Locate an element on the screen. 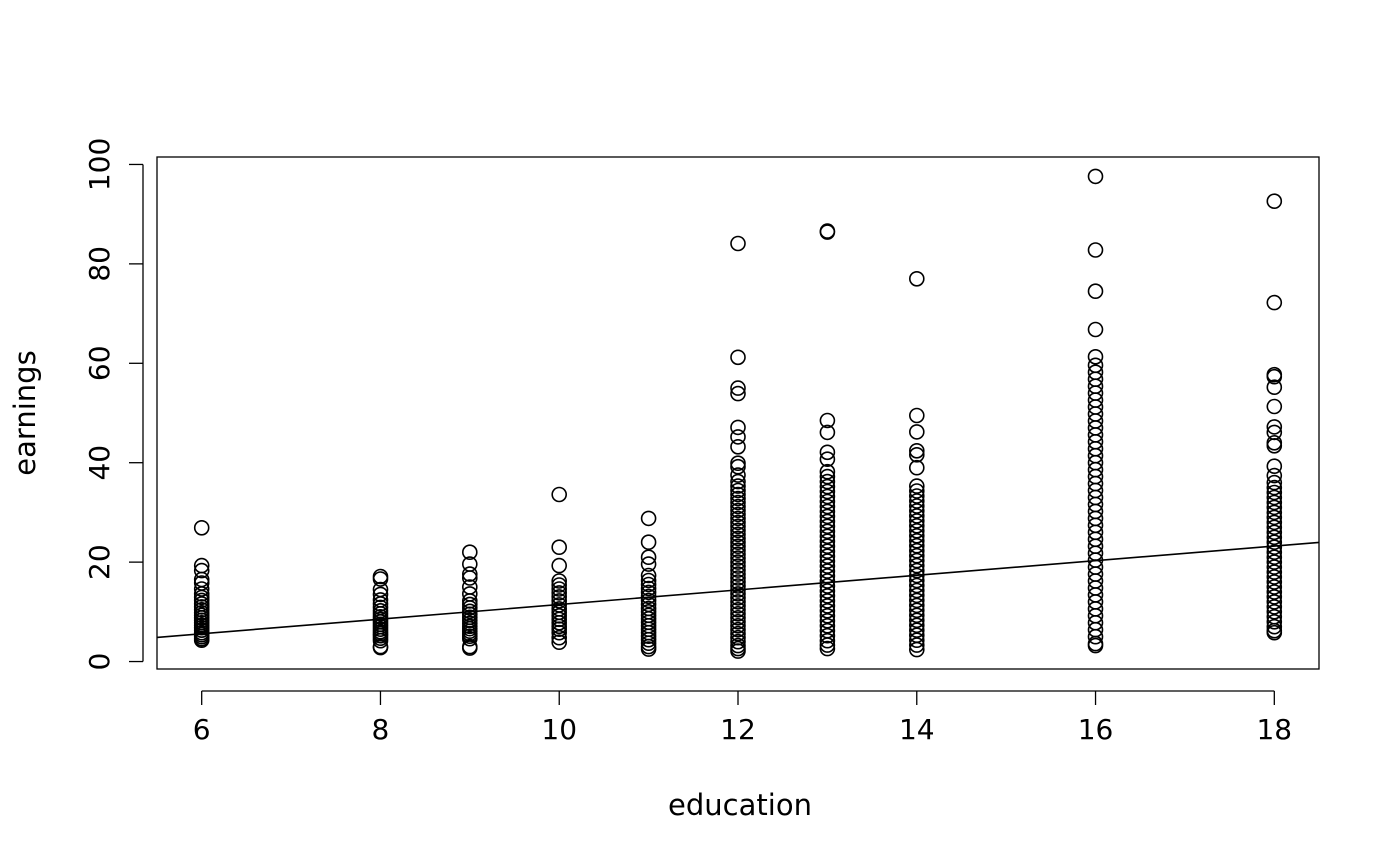 This screenshot has width=1400, height=866. y-tick-label: 100 is located at coordinates (99, 164).